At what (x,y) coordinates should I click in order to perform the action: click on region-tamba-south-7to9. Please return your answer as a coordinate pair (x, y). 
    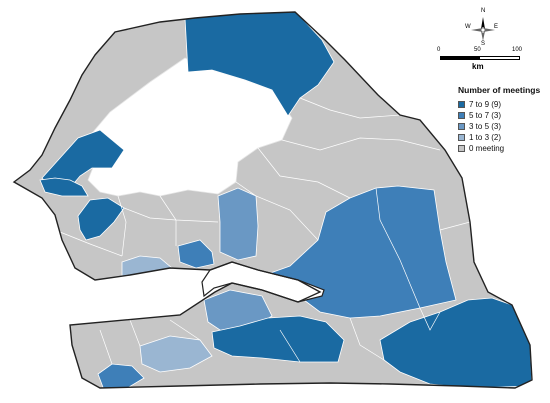
    Looking at the image, I should click on (278, 339).